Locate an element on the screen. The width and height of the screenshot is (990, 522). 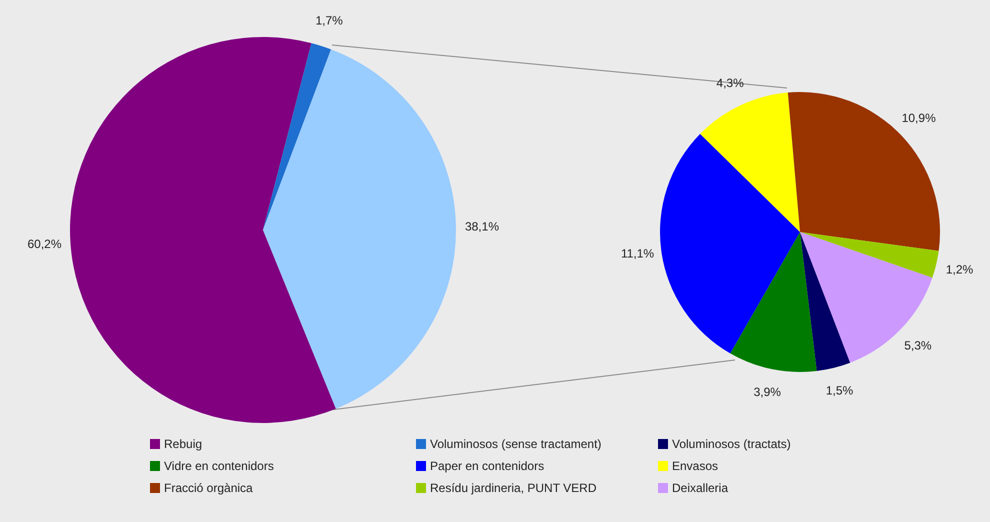
data-label: 38,1% is located at coordinates (482, 226).